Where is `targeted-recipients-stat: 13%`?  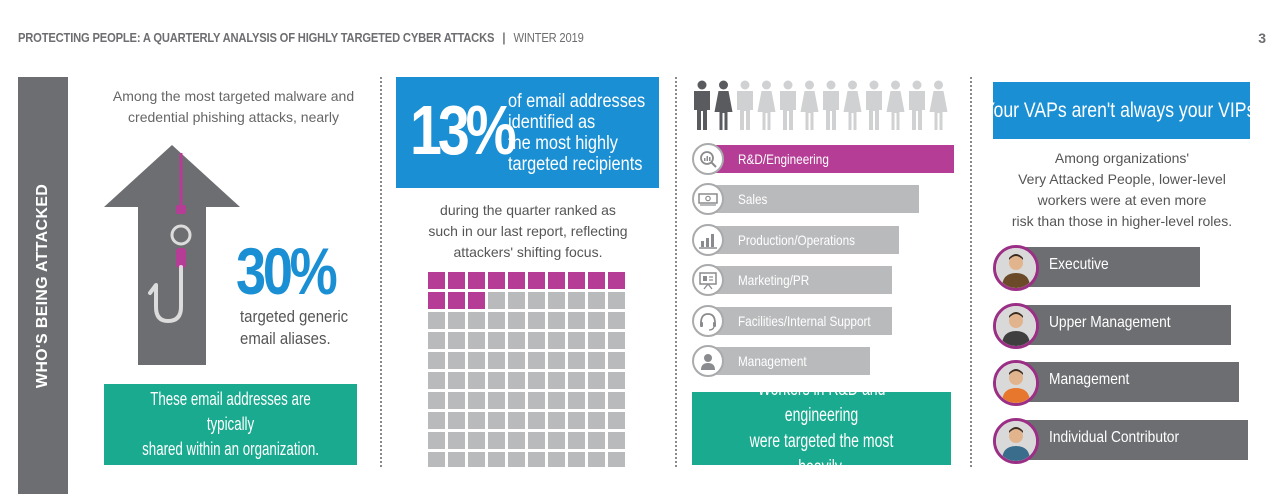
targeted-recipients-stat: 13% is located at coordinates (463, 130).